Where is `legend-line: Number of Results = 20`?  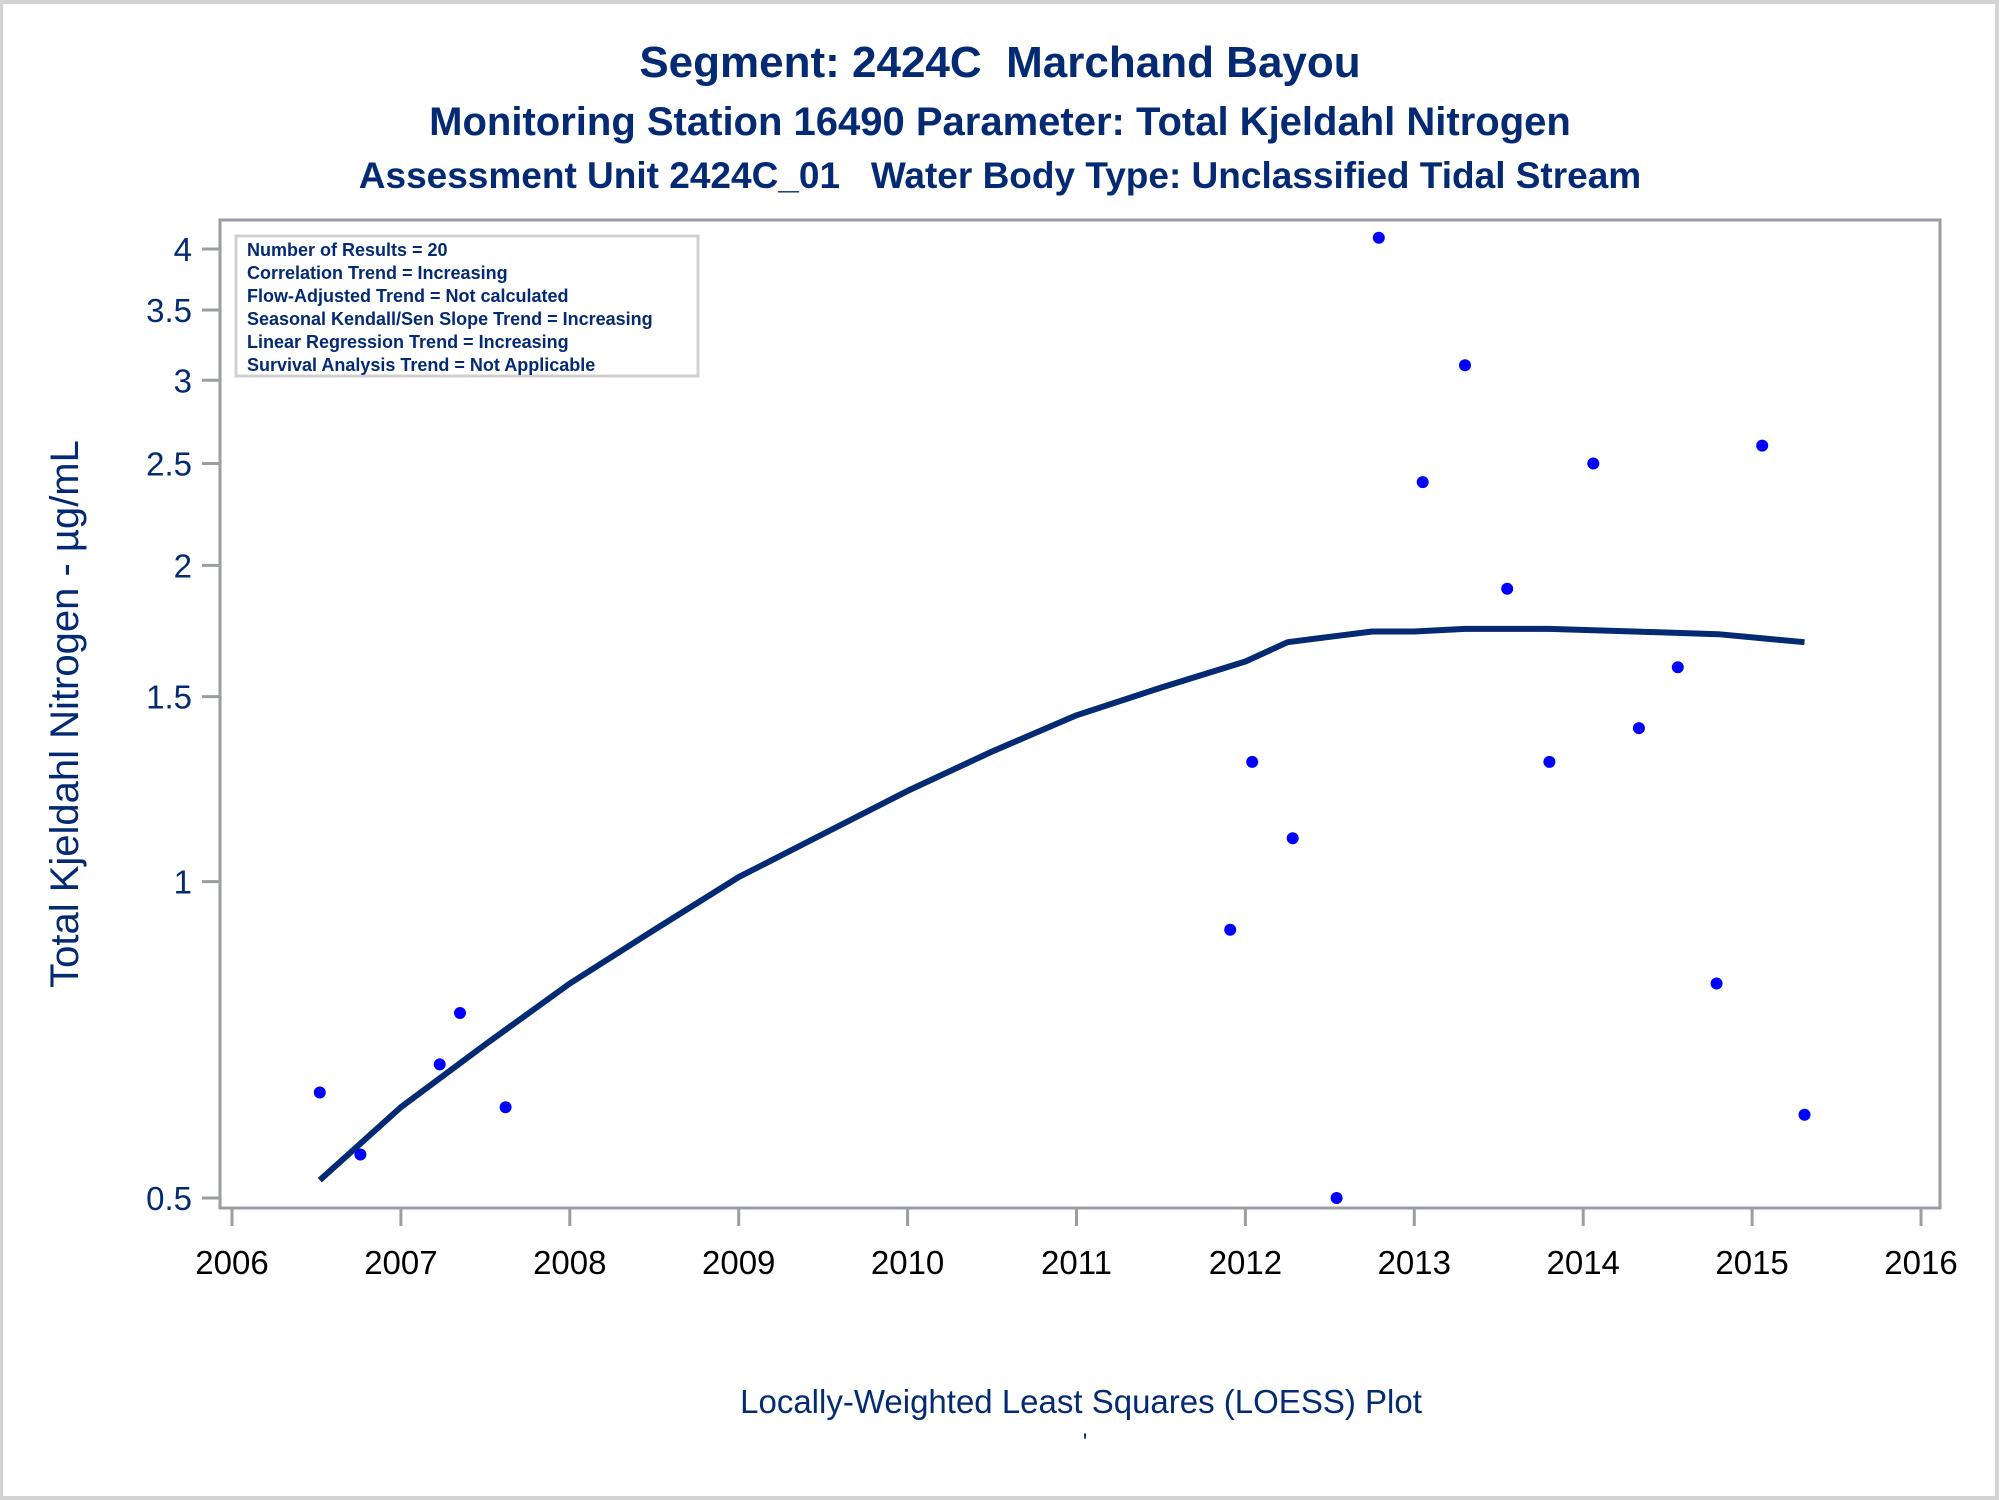 legend-line: Number of Results = 20 is located at coordinates (347, 250).